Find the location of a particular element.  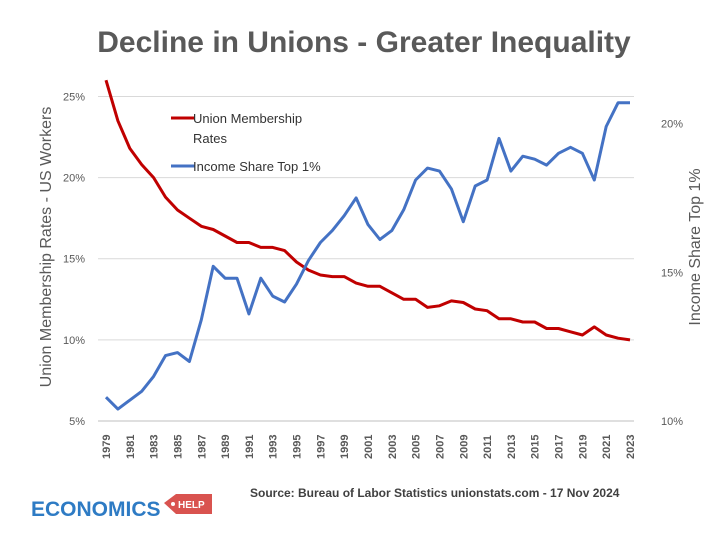

x-tick-label: 2009 is located at coordinates (464, 447).